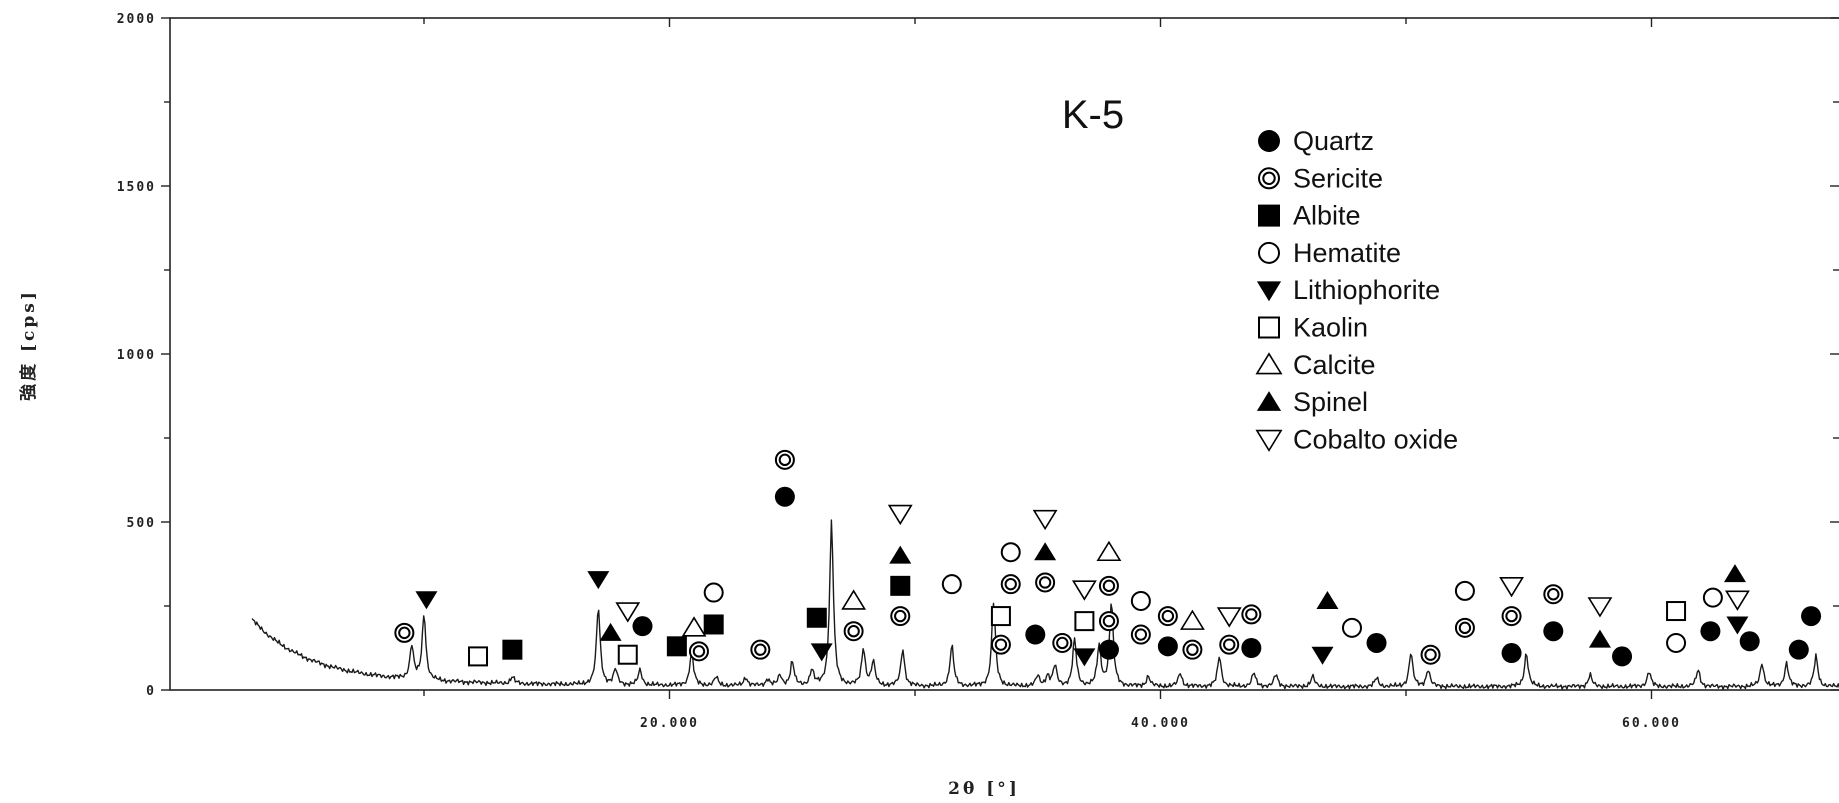  Describe the element at coordinates (136, 355) in the screenshot. I see `y-tick-label: 1000` at that location.